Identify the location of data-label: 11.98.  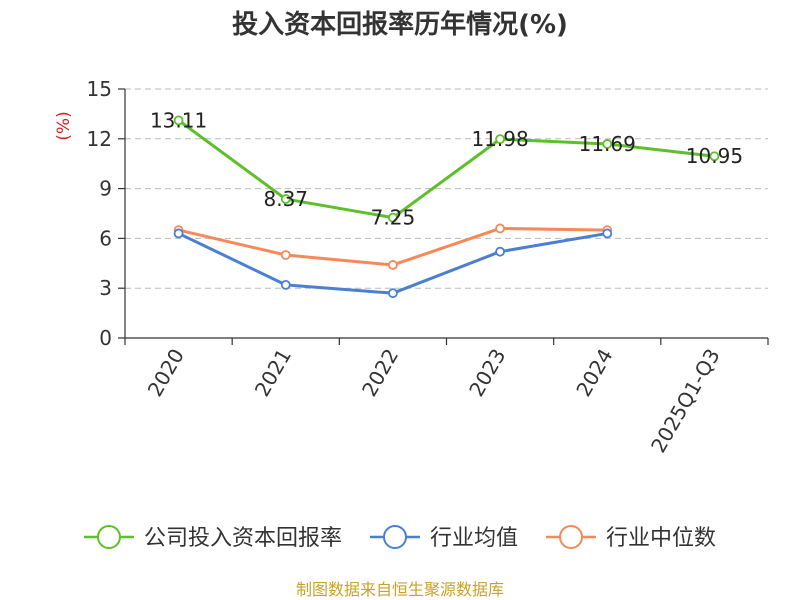
(499, 139).